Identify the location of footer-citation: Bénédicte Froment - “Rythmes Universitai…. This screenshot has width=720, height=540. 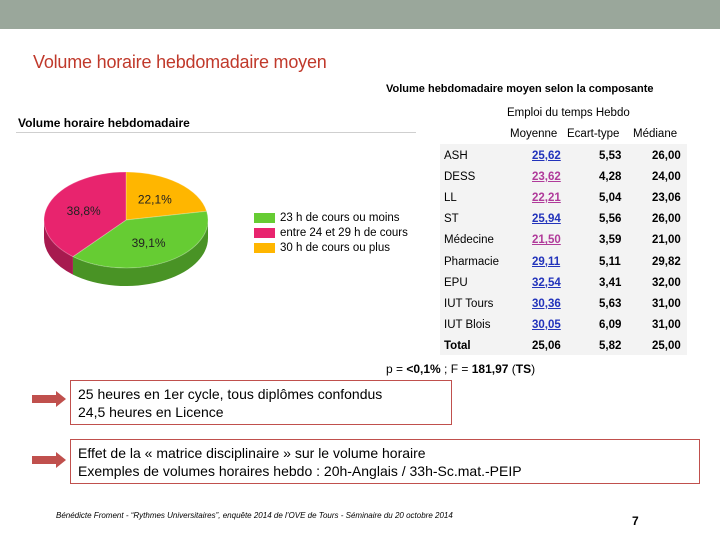
(254, 515).